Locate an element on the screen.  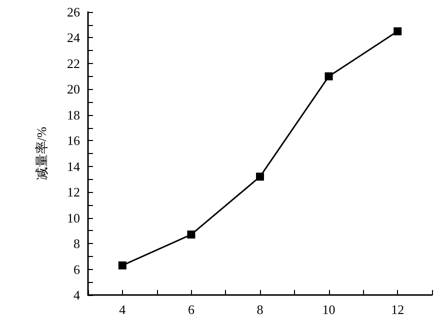
y-tick-label: 6 is located at coordinates (77, 269).